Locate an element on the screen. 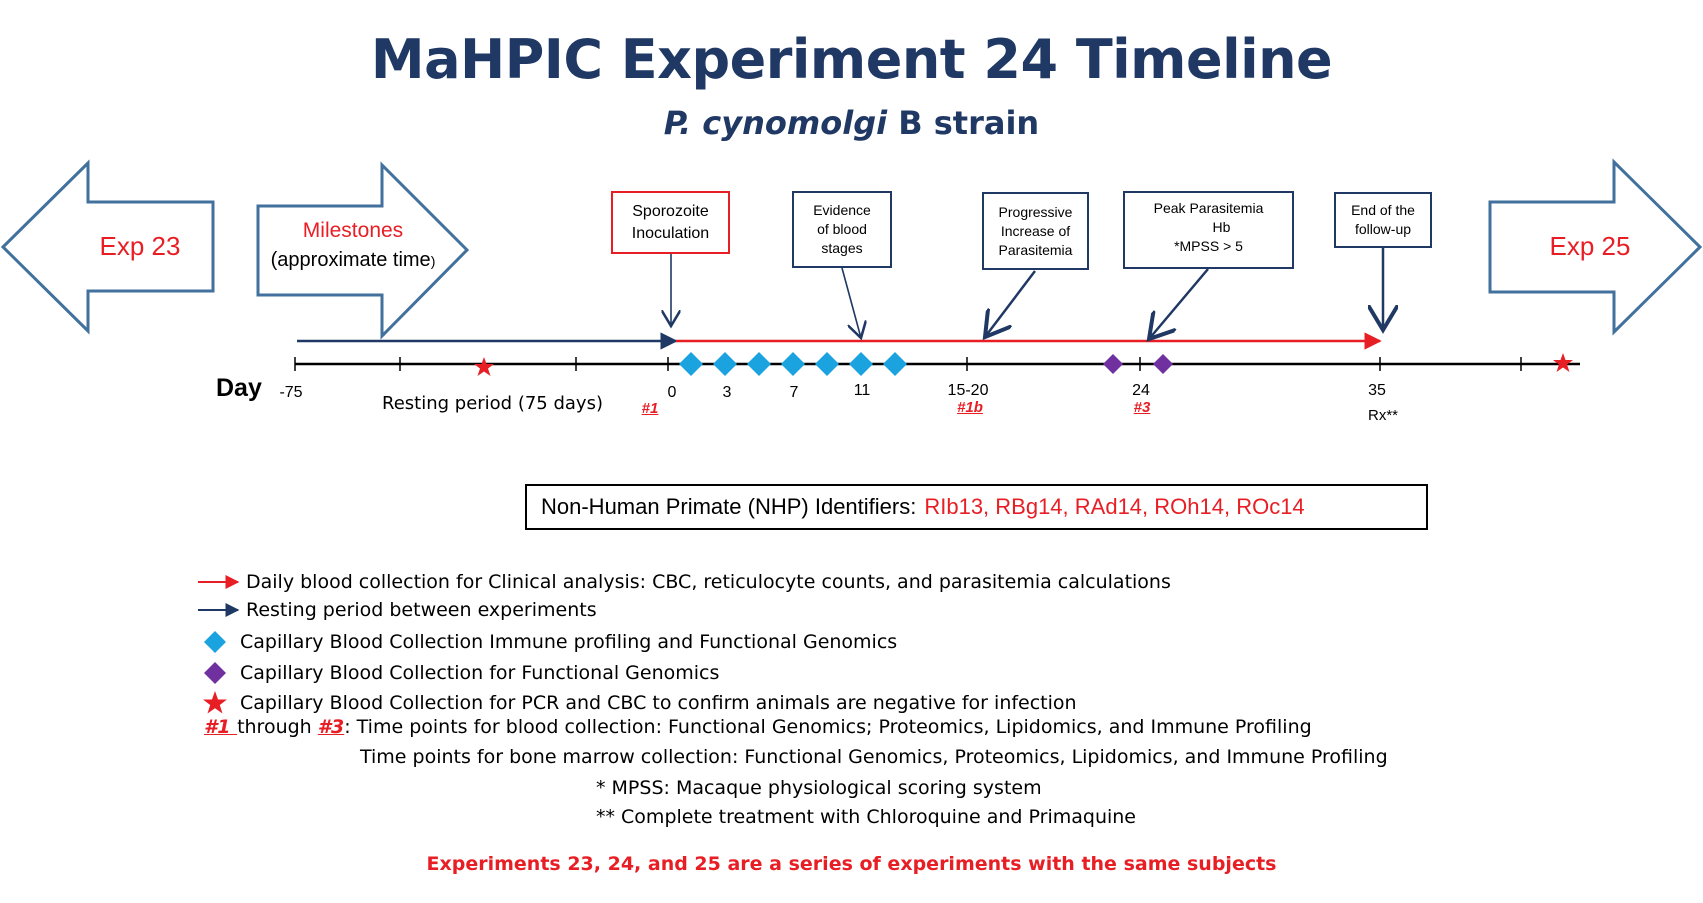  milestone-line: Increase of is located at coordinates (1035, 230).